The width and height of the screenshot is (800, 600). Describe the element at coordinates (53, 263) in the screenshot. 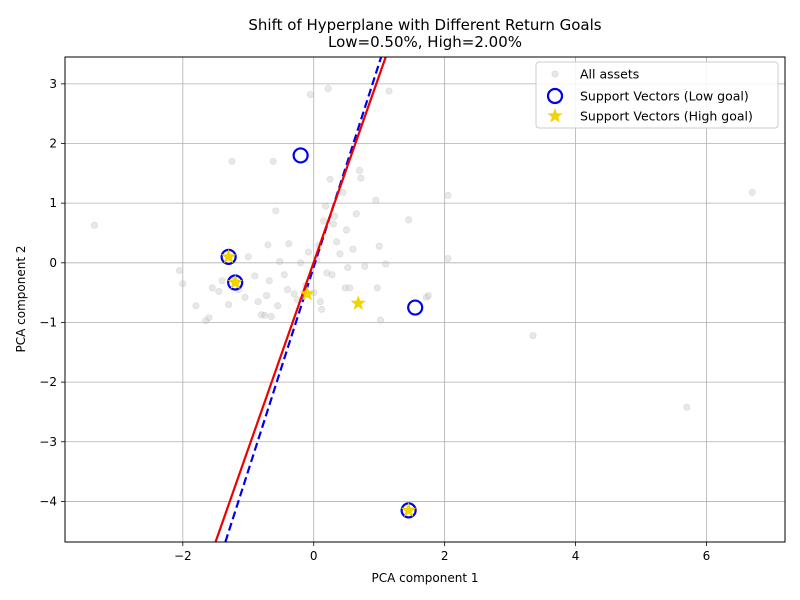

I see `y-tick-label: 0` at that location.